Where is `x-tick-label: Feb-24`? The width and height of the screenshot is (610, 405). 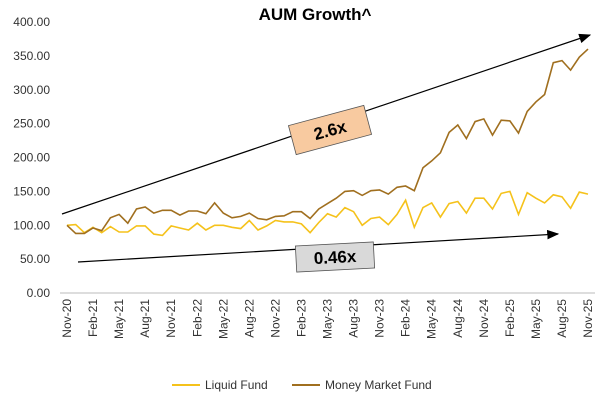
x-tick-label: Feb-24 is located at coordinates (406, 318).